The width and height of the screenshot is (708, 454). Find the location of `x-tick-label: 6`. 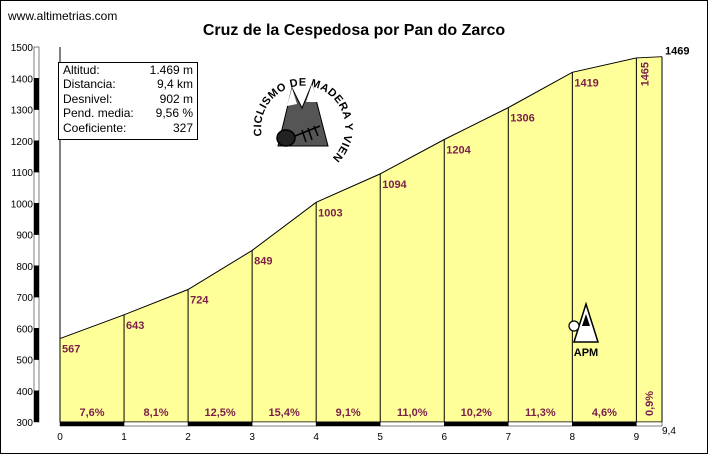

x-tick-label: 6 is located at coordinates (444, 437).